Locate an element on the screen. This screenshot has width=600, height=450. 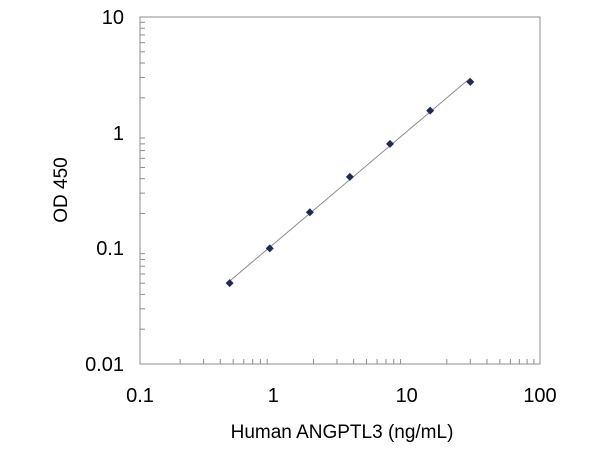
x-axis-title: Human ANGPTL3 (ng/mL) is located at coordinates (342, 432).